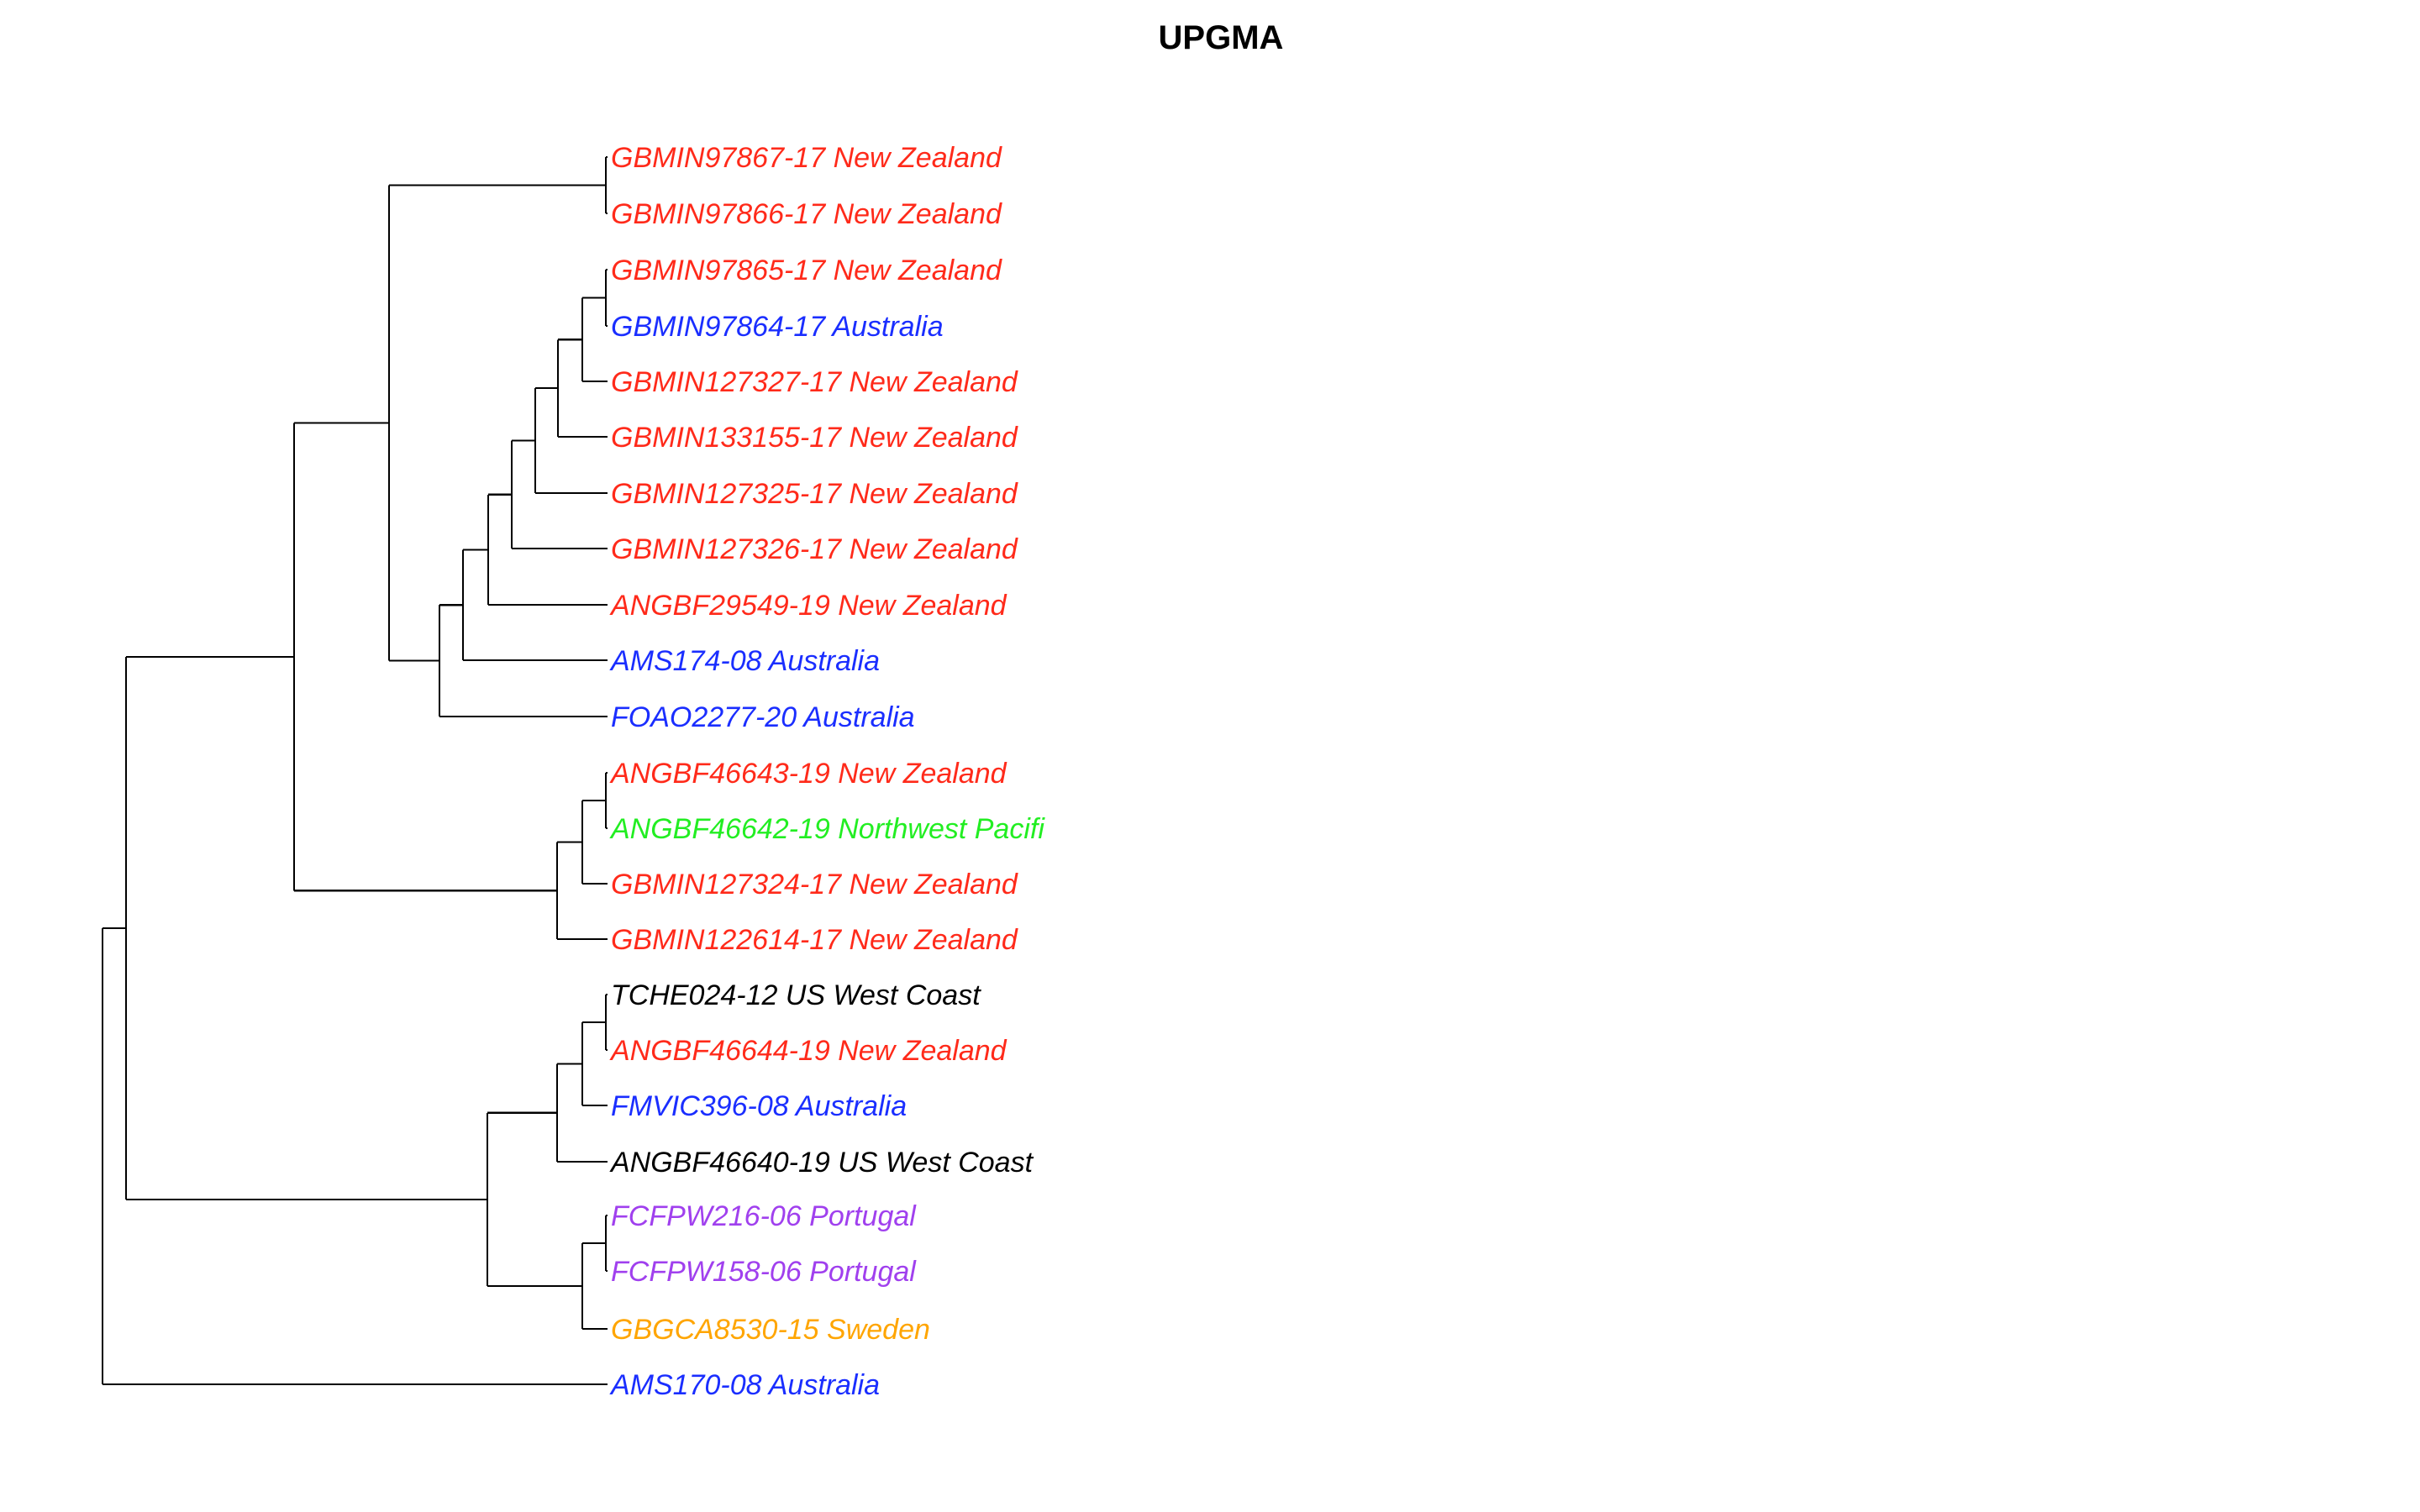 The height and width of the screenshot is (1512, 2420). Describe the element at coordinates (759, 1106) in the screenshot. I see `tip-label: FMVIC396-08 Australia` at that location.